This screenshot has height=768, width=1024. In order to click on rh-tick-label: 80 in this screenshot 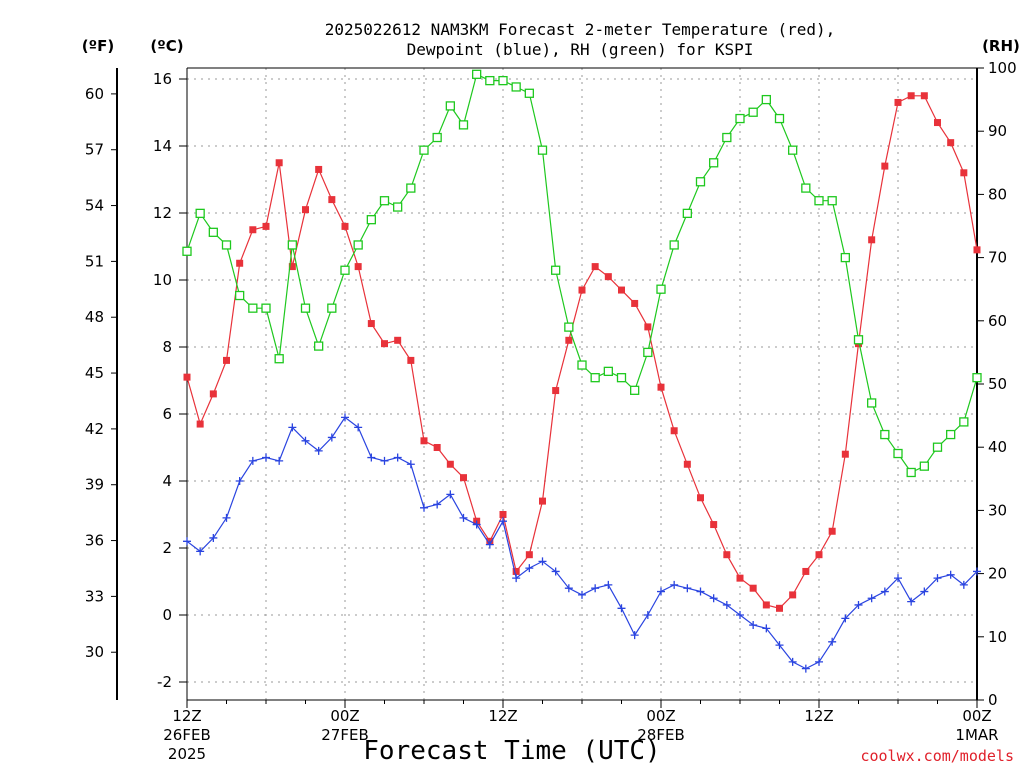, I will do `click(997, 194)`.